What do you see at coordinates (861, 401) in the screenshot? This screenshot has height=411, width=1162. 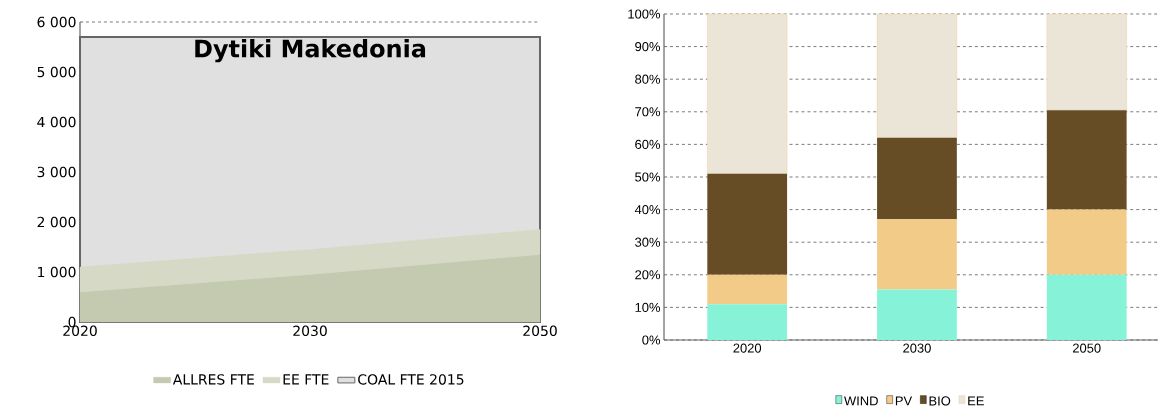 I see `legend-label: WIND` at bounding box center [861, 401].